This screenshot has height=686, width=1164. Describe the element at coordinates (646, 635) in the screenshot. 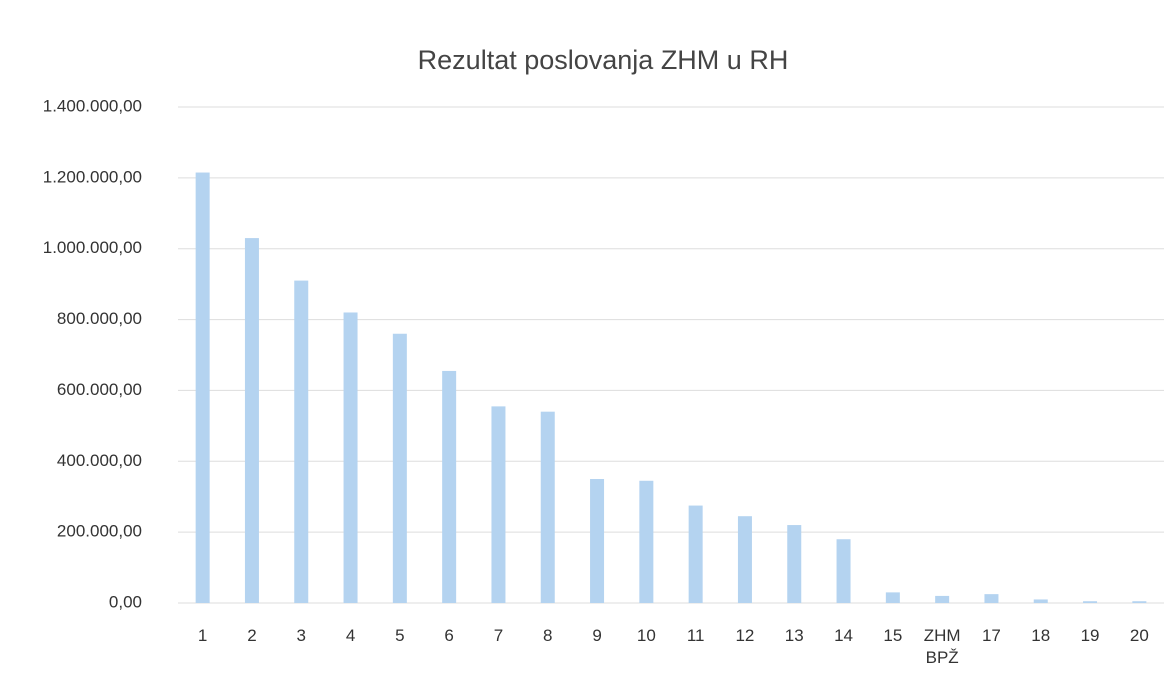

I see `x-tick-label: 10` at that location.